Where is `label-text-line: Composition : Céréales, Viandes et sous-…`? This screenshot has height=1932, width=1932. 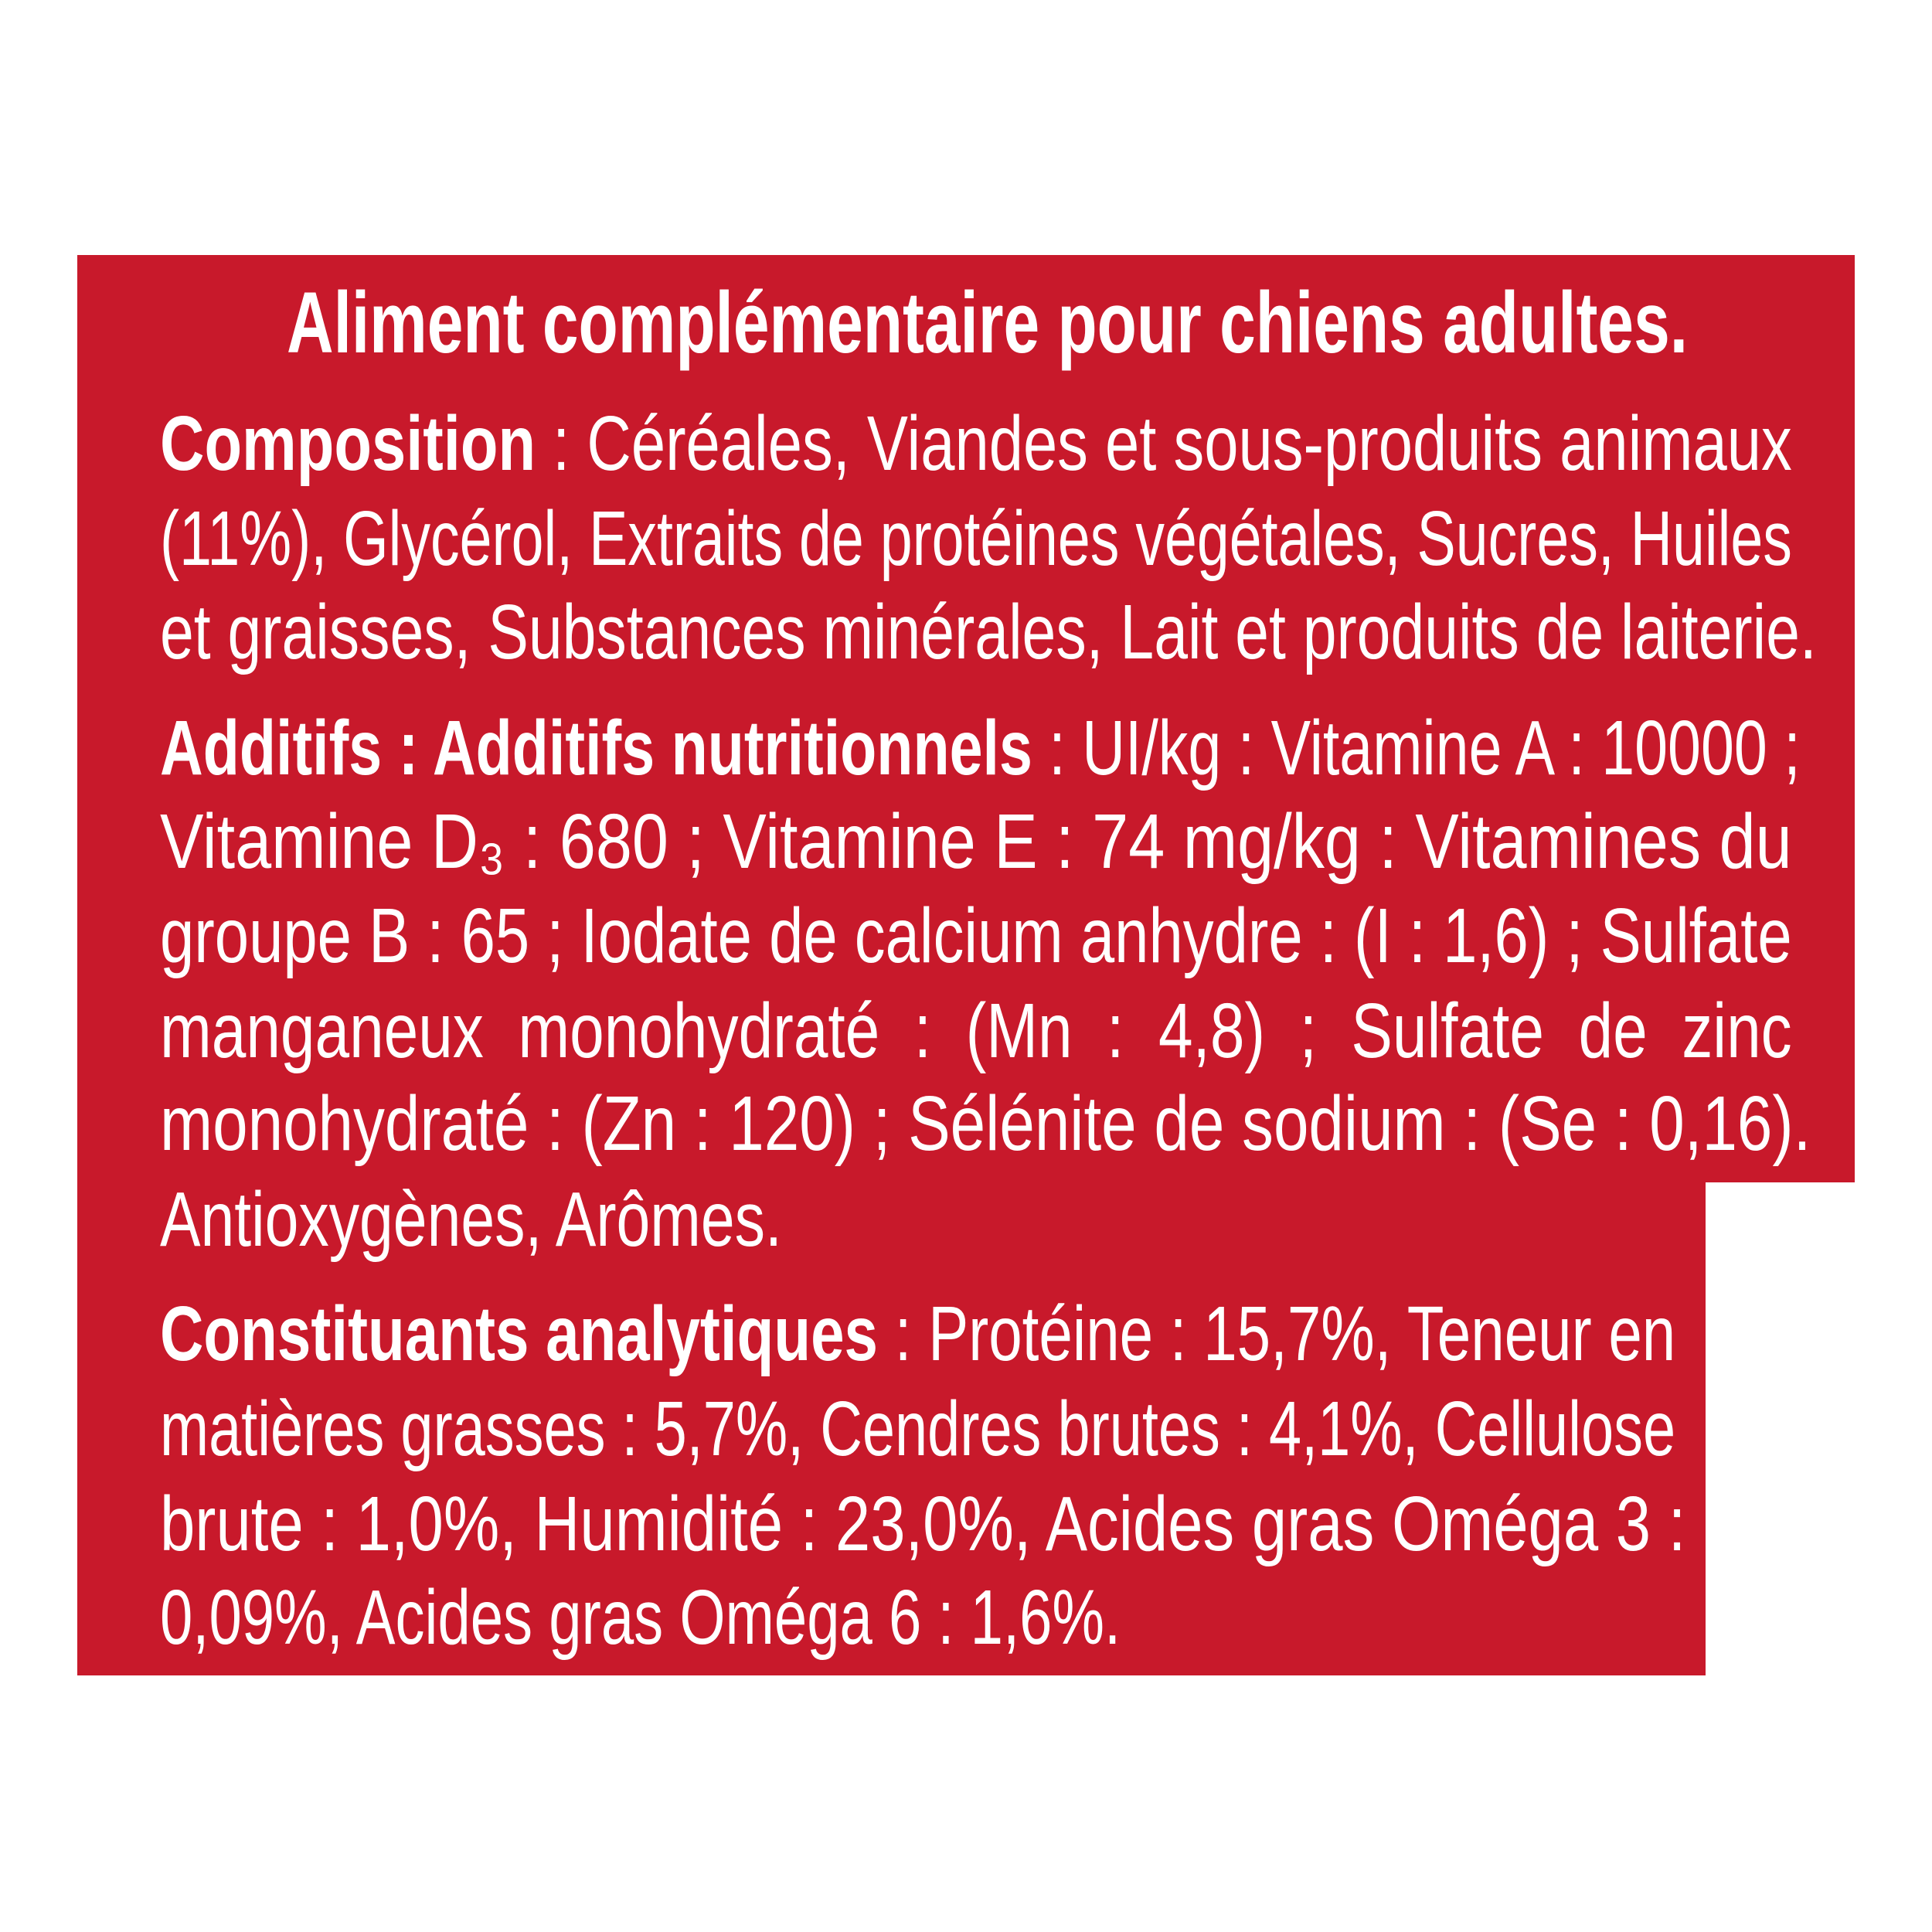
label-text-line: Composition : Céréales, Viandes et sous-… is located at coordinates (976, 443).